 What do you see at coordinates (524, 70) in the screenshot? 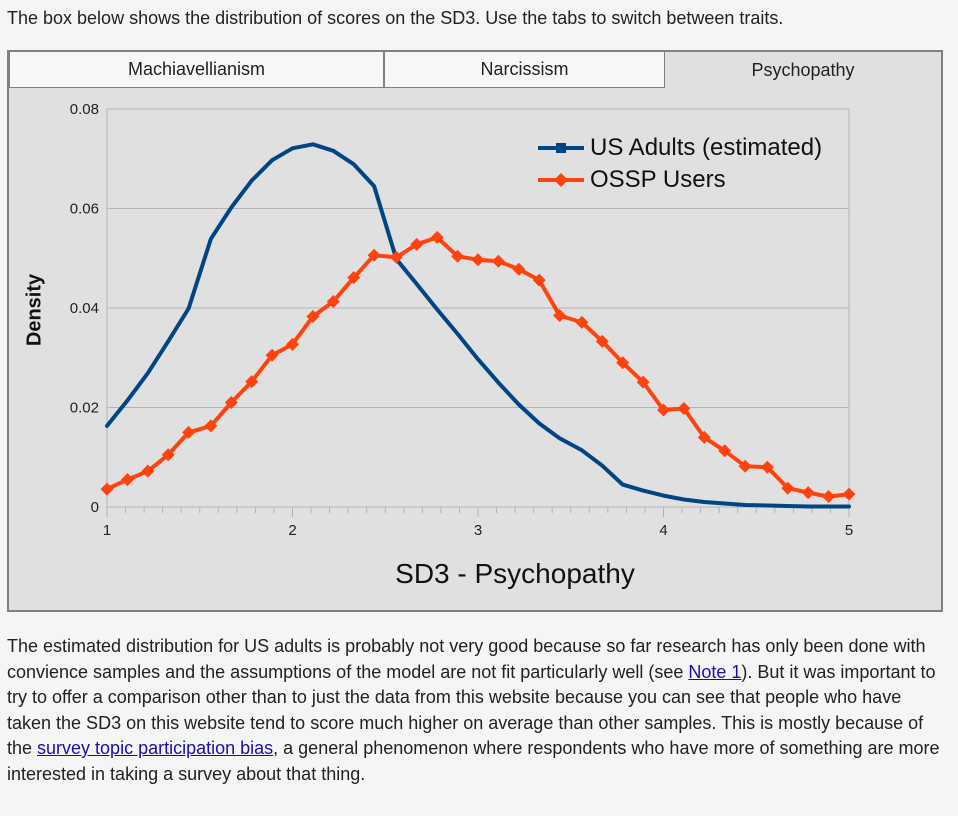
I see `tab-narcissism: Narcissism` at bounding box center [524, 70].